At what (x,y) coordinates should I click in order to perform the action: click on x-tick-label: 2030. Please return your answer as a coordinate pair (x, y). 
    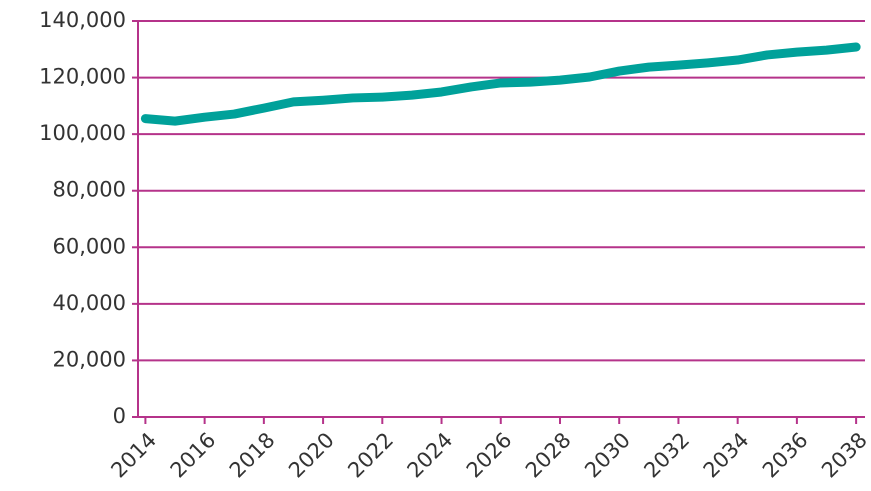
    Looking at the image, I should click on (607, 455).